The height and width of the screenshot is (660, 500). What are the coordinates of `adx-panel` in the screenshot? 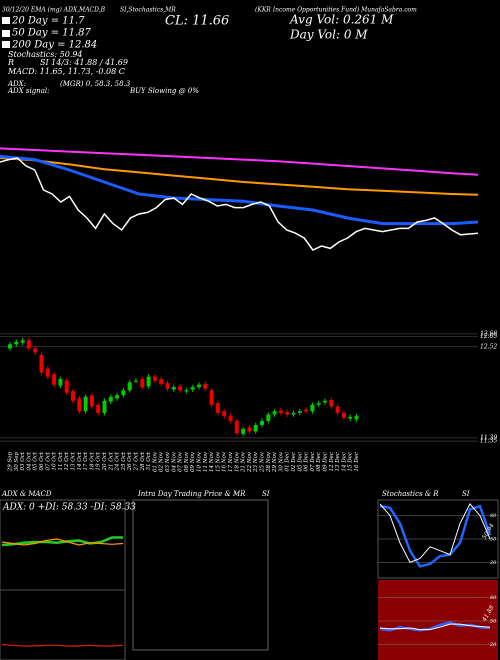 It's located at (63, 579).